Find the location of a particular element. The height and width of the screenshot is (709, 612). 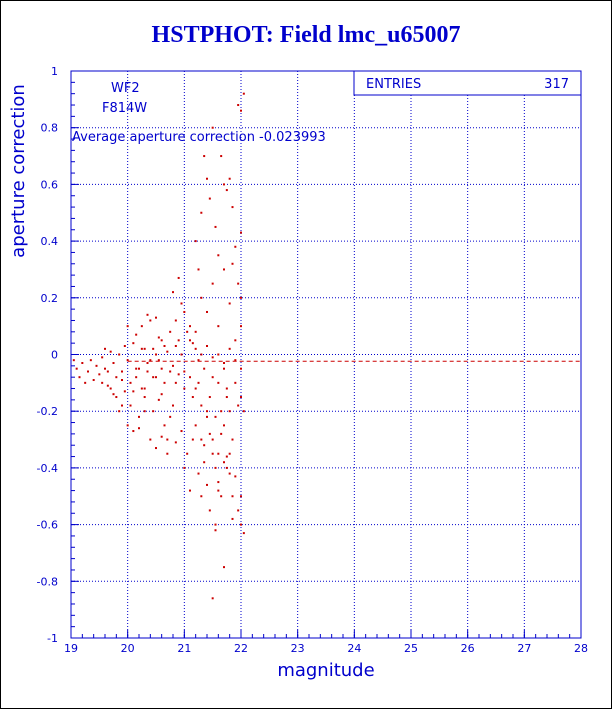

x-tick-label: 25 is located at coordinates (411, 648).